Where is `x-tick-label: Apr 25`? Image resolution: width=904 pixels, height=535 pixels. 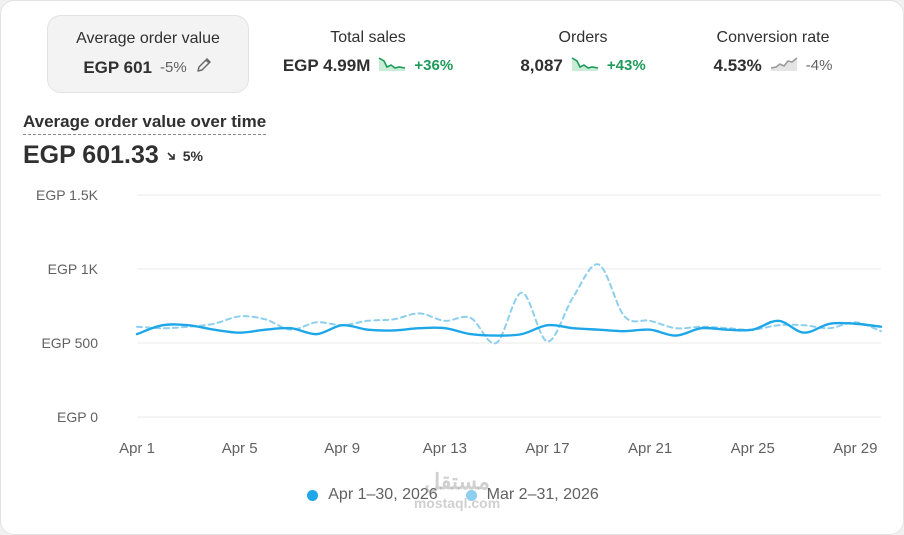 x-tick-label: Apr 25 is located at coordinates (753, 448).